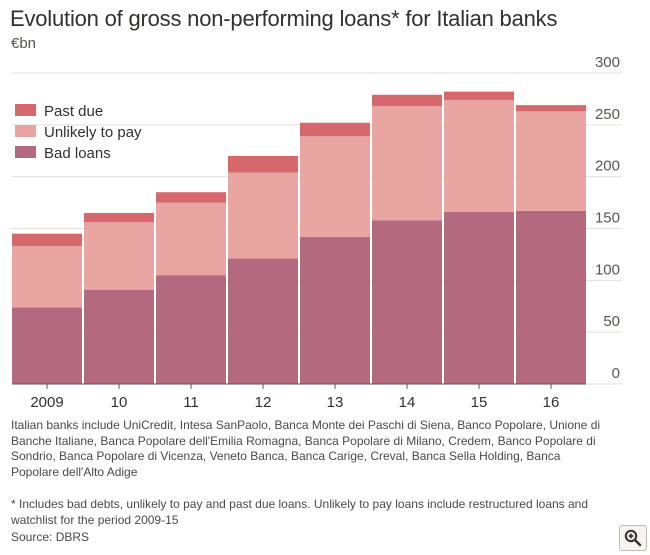 The width and height of the screenshot is (650, 555). I want to click on y-tick-label: 250, so click(607, 114).